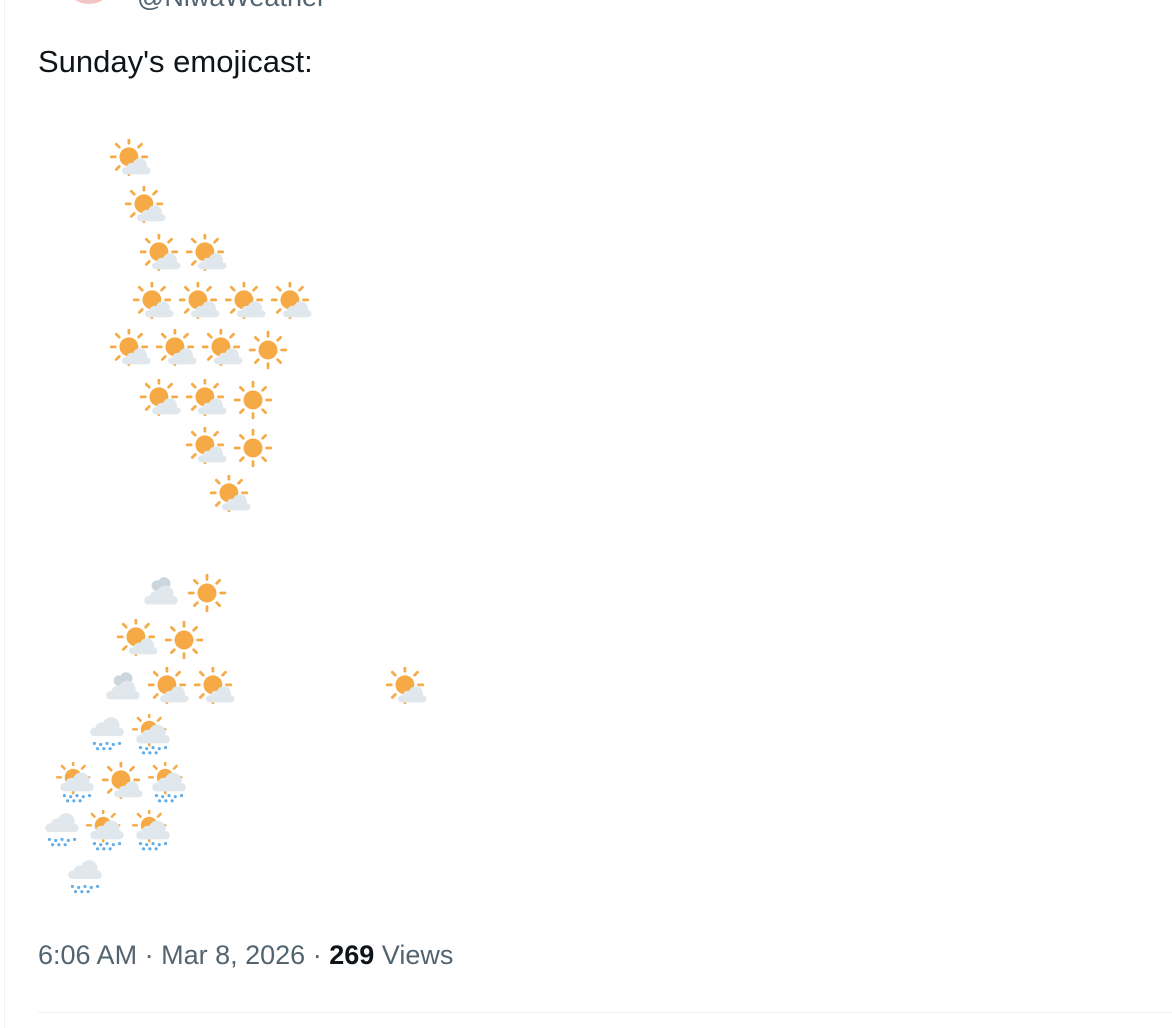 The height and width of the screenshot is (1028, 1172). I want to click on post-meta: 6:06 AM · Mar 8, 2026 · 269 Views, so click(245, 955).